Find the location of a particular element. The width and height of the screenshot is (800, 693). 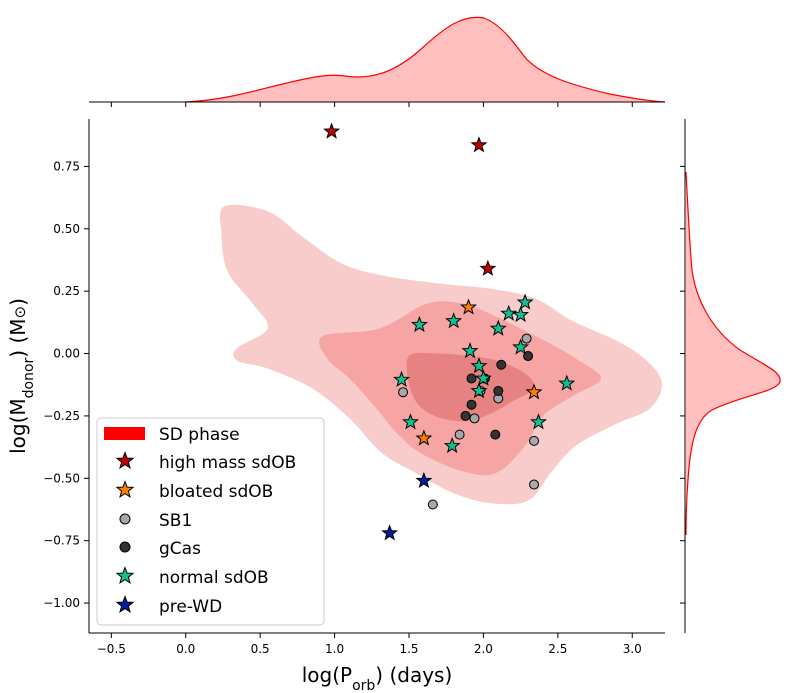

y-tick-label: 0.75 is located at coordinates (66, 166).